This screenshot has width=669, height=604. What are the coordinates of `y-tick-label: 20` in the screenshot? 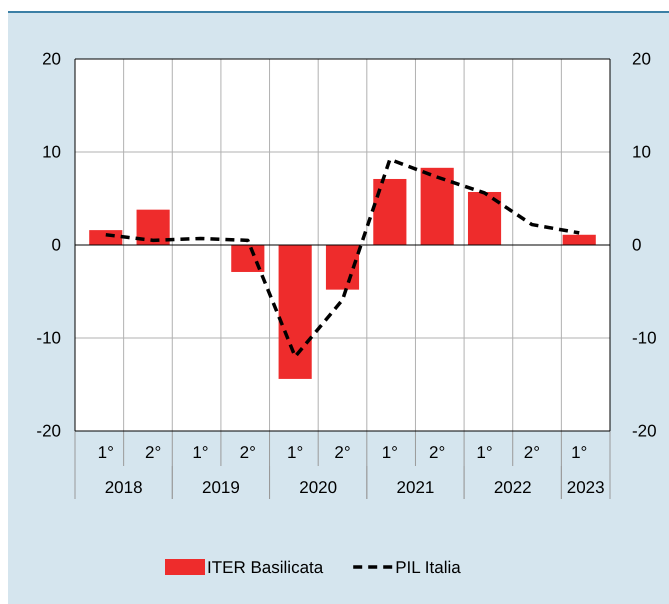 It's located at (51, 58).